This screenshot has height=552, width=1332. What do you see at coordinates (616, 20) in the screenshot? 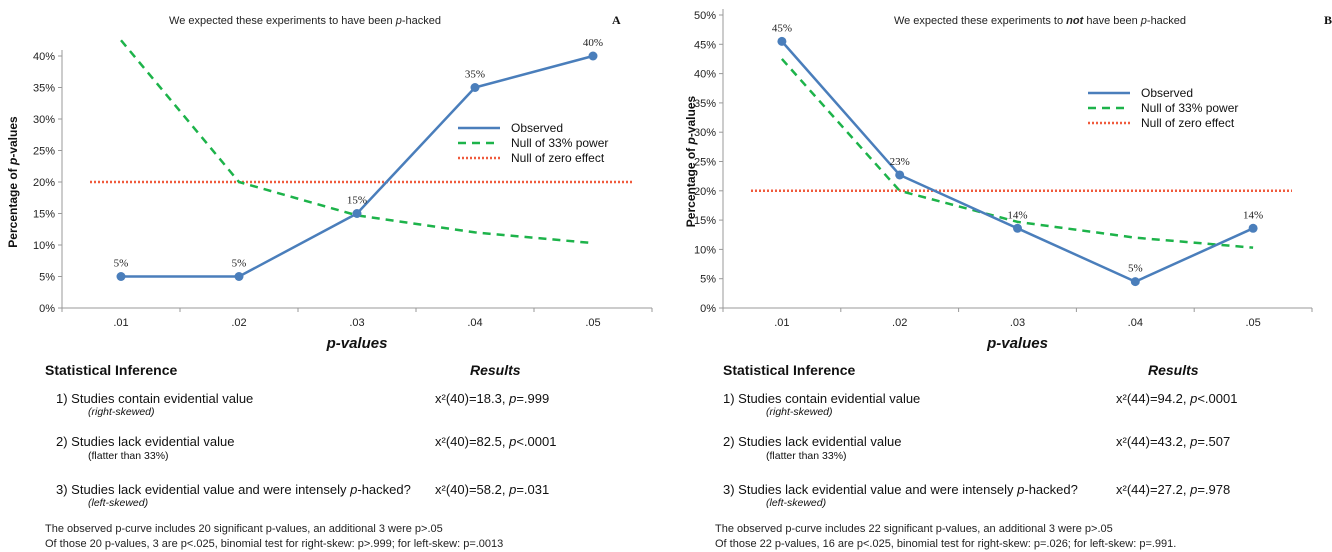
I see `panel-letter: A` at bounding box center [616, 20].